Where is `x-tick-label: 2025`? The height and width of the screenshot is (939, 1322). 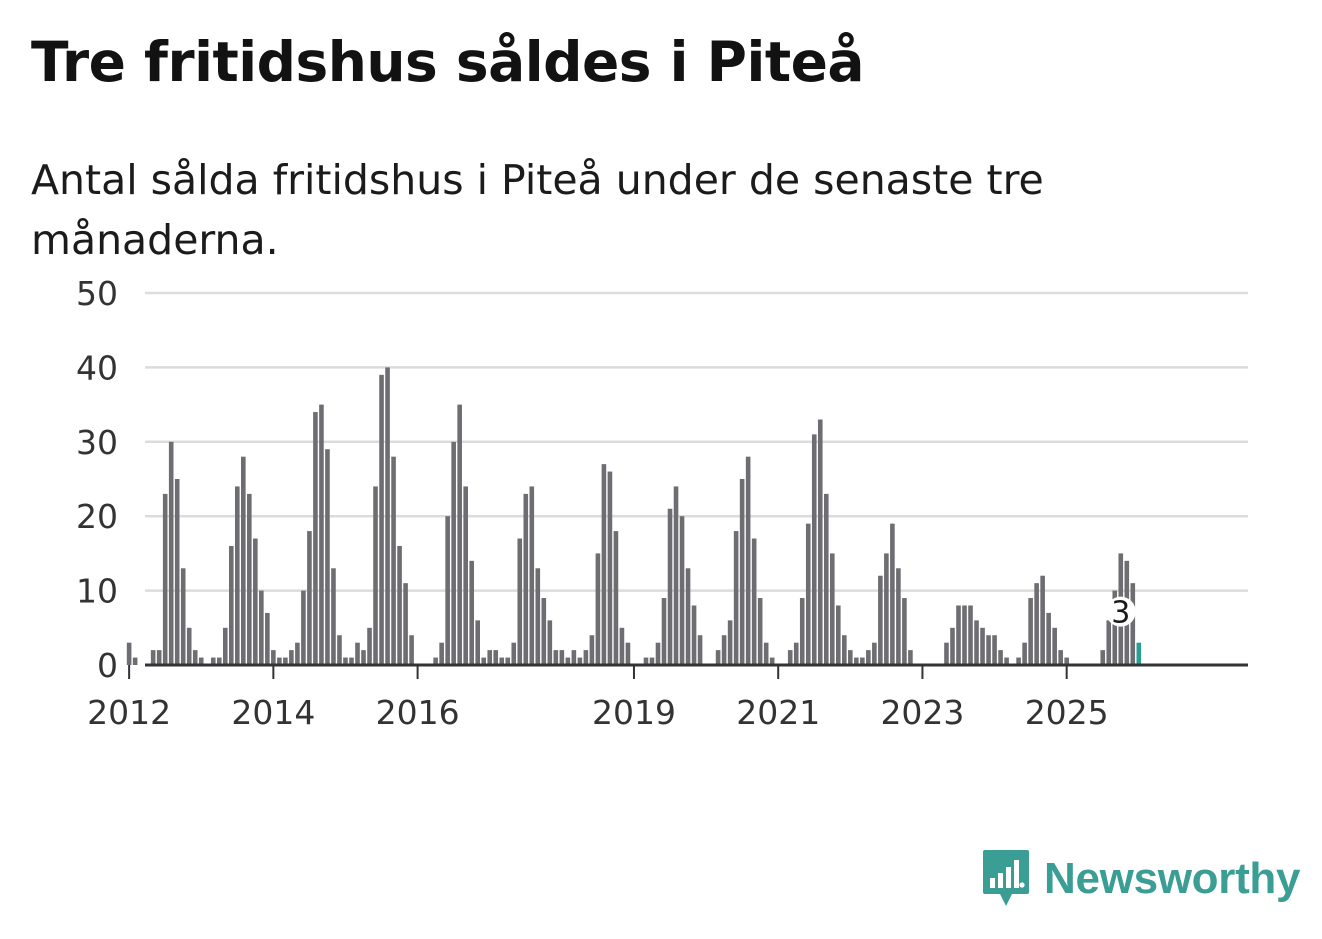 x-tick-label: 2025 is located at coordinates (1067, 712).